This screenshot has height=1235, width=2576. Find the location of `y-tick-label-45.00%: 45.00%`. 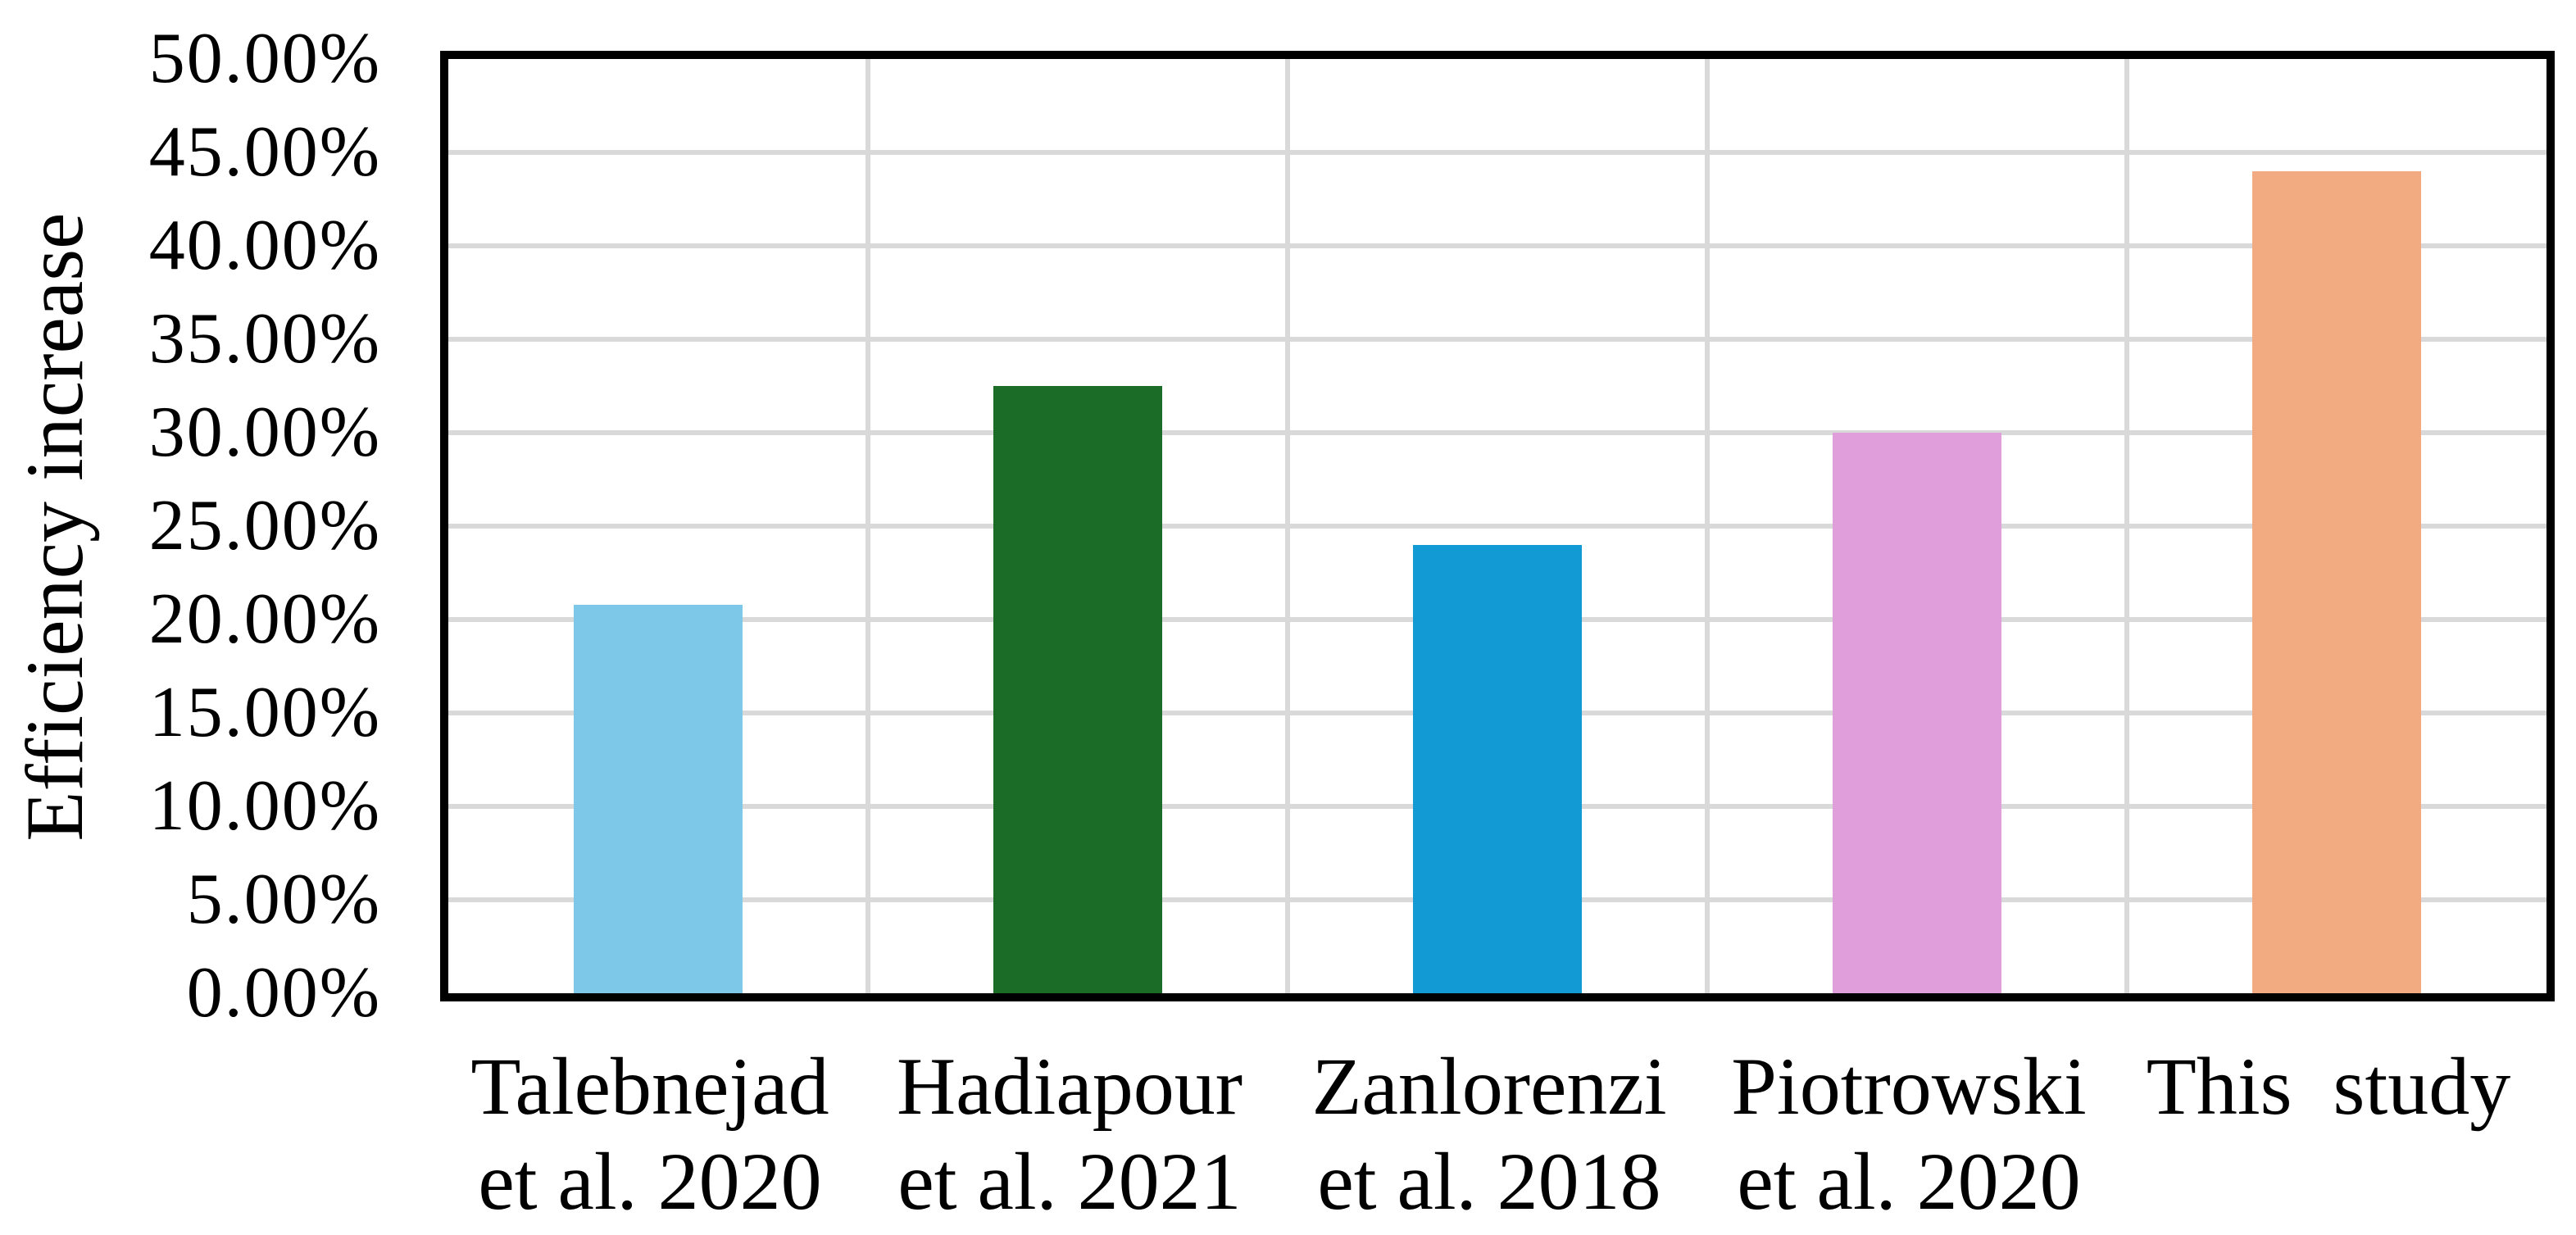

y-tick-label-45.00%: 45.00% is located at coordinates (264, 152).